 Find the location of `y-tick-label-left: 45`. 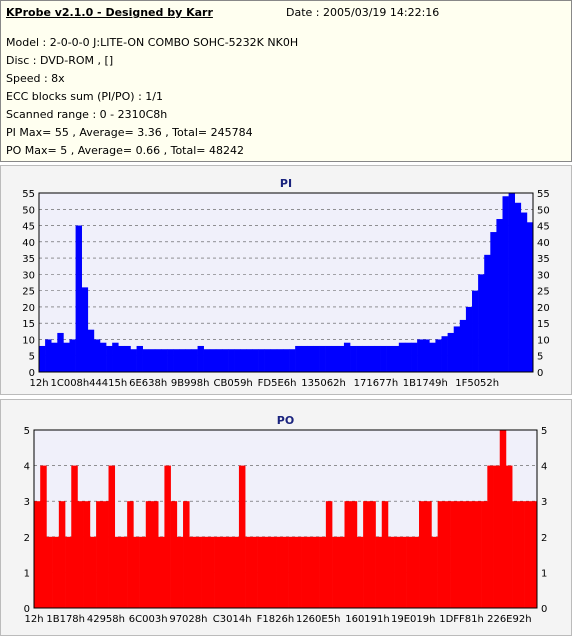

y-tick-label-left: 45 is located at coordinates (28, 227).